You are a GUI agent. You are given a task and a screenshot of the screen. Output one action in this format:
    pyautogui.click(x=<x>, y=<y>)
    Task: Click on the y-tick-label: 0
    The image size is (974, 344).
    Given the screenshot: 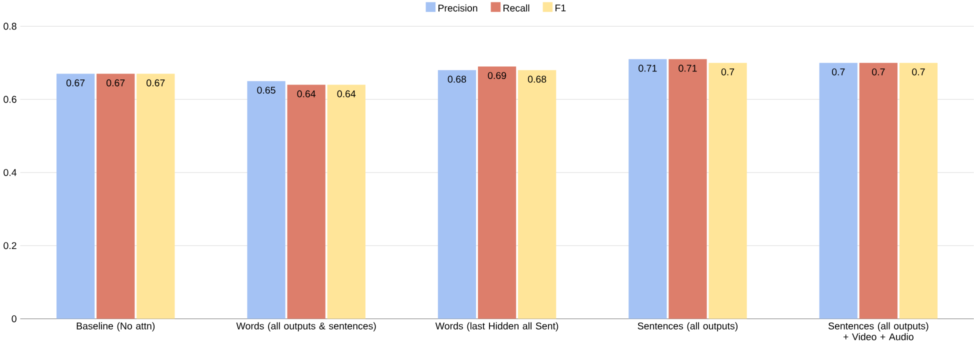 What is the action you would take?
    pyautogui.click(x=14, y=319)
    